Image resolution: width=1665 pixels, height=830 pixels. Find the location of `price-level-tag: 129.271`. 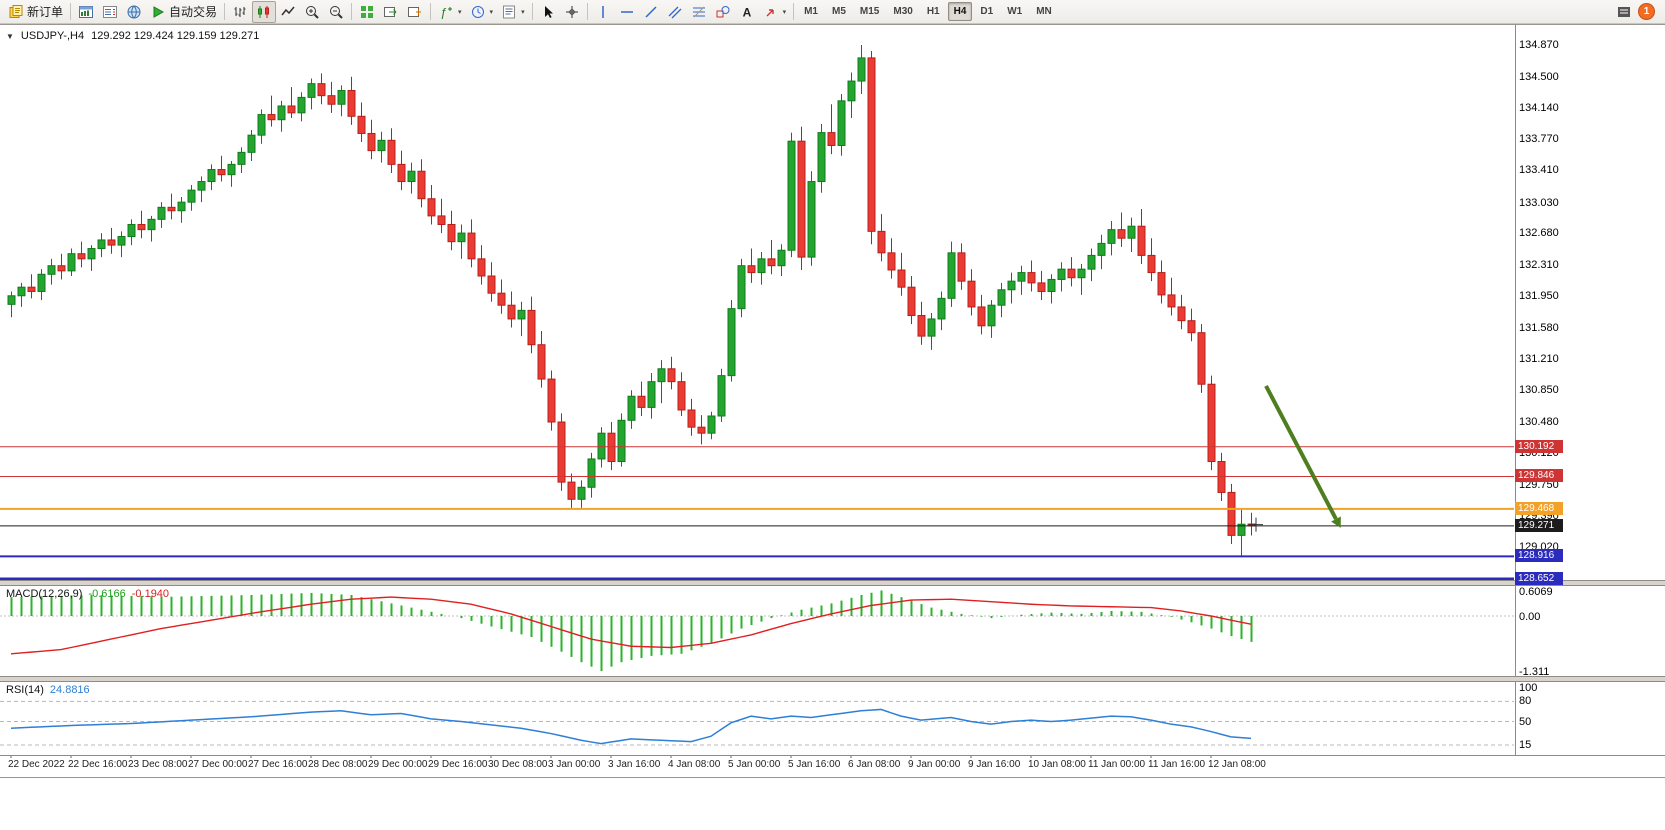

price-level-tag: 129.271 is located at coordinates (1539, 525).